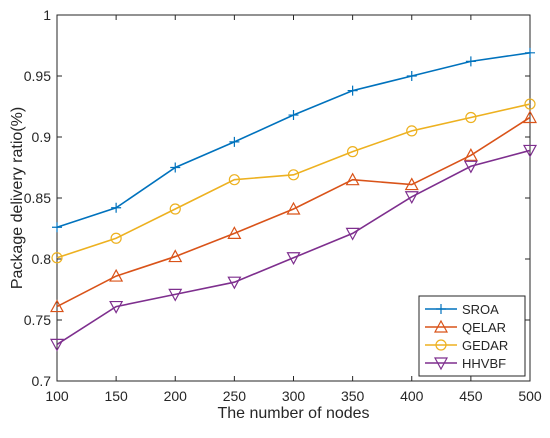 The width and height of the screenshot is (550, 438). Describe the element at coordinates (42, 381) in the screenshot. I see `y-tick-label: 0.7` at that location.